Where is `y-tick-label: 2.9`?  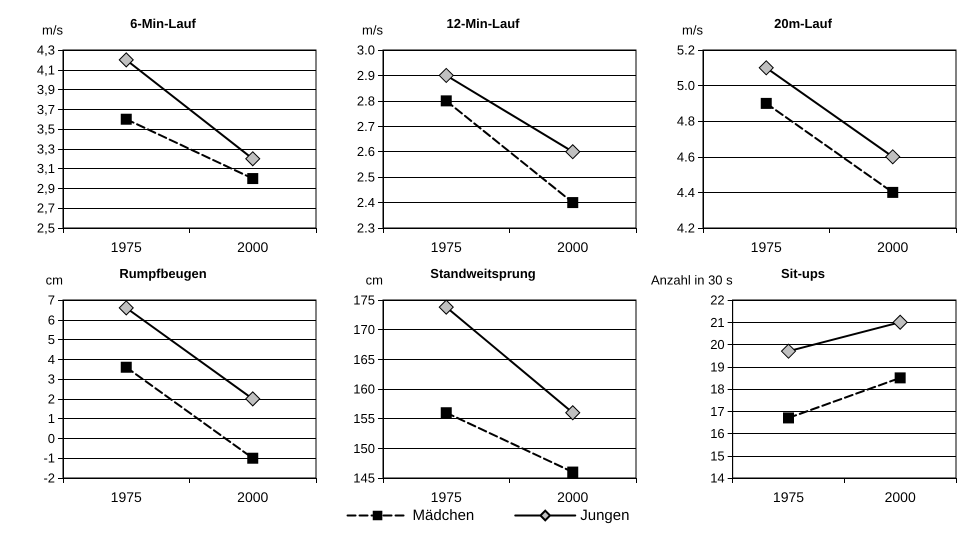 y-tick-label: 2.9 is located at coordinates (365, 75).